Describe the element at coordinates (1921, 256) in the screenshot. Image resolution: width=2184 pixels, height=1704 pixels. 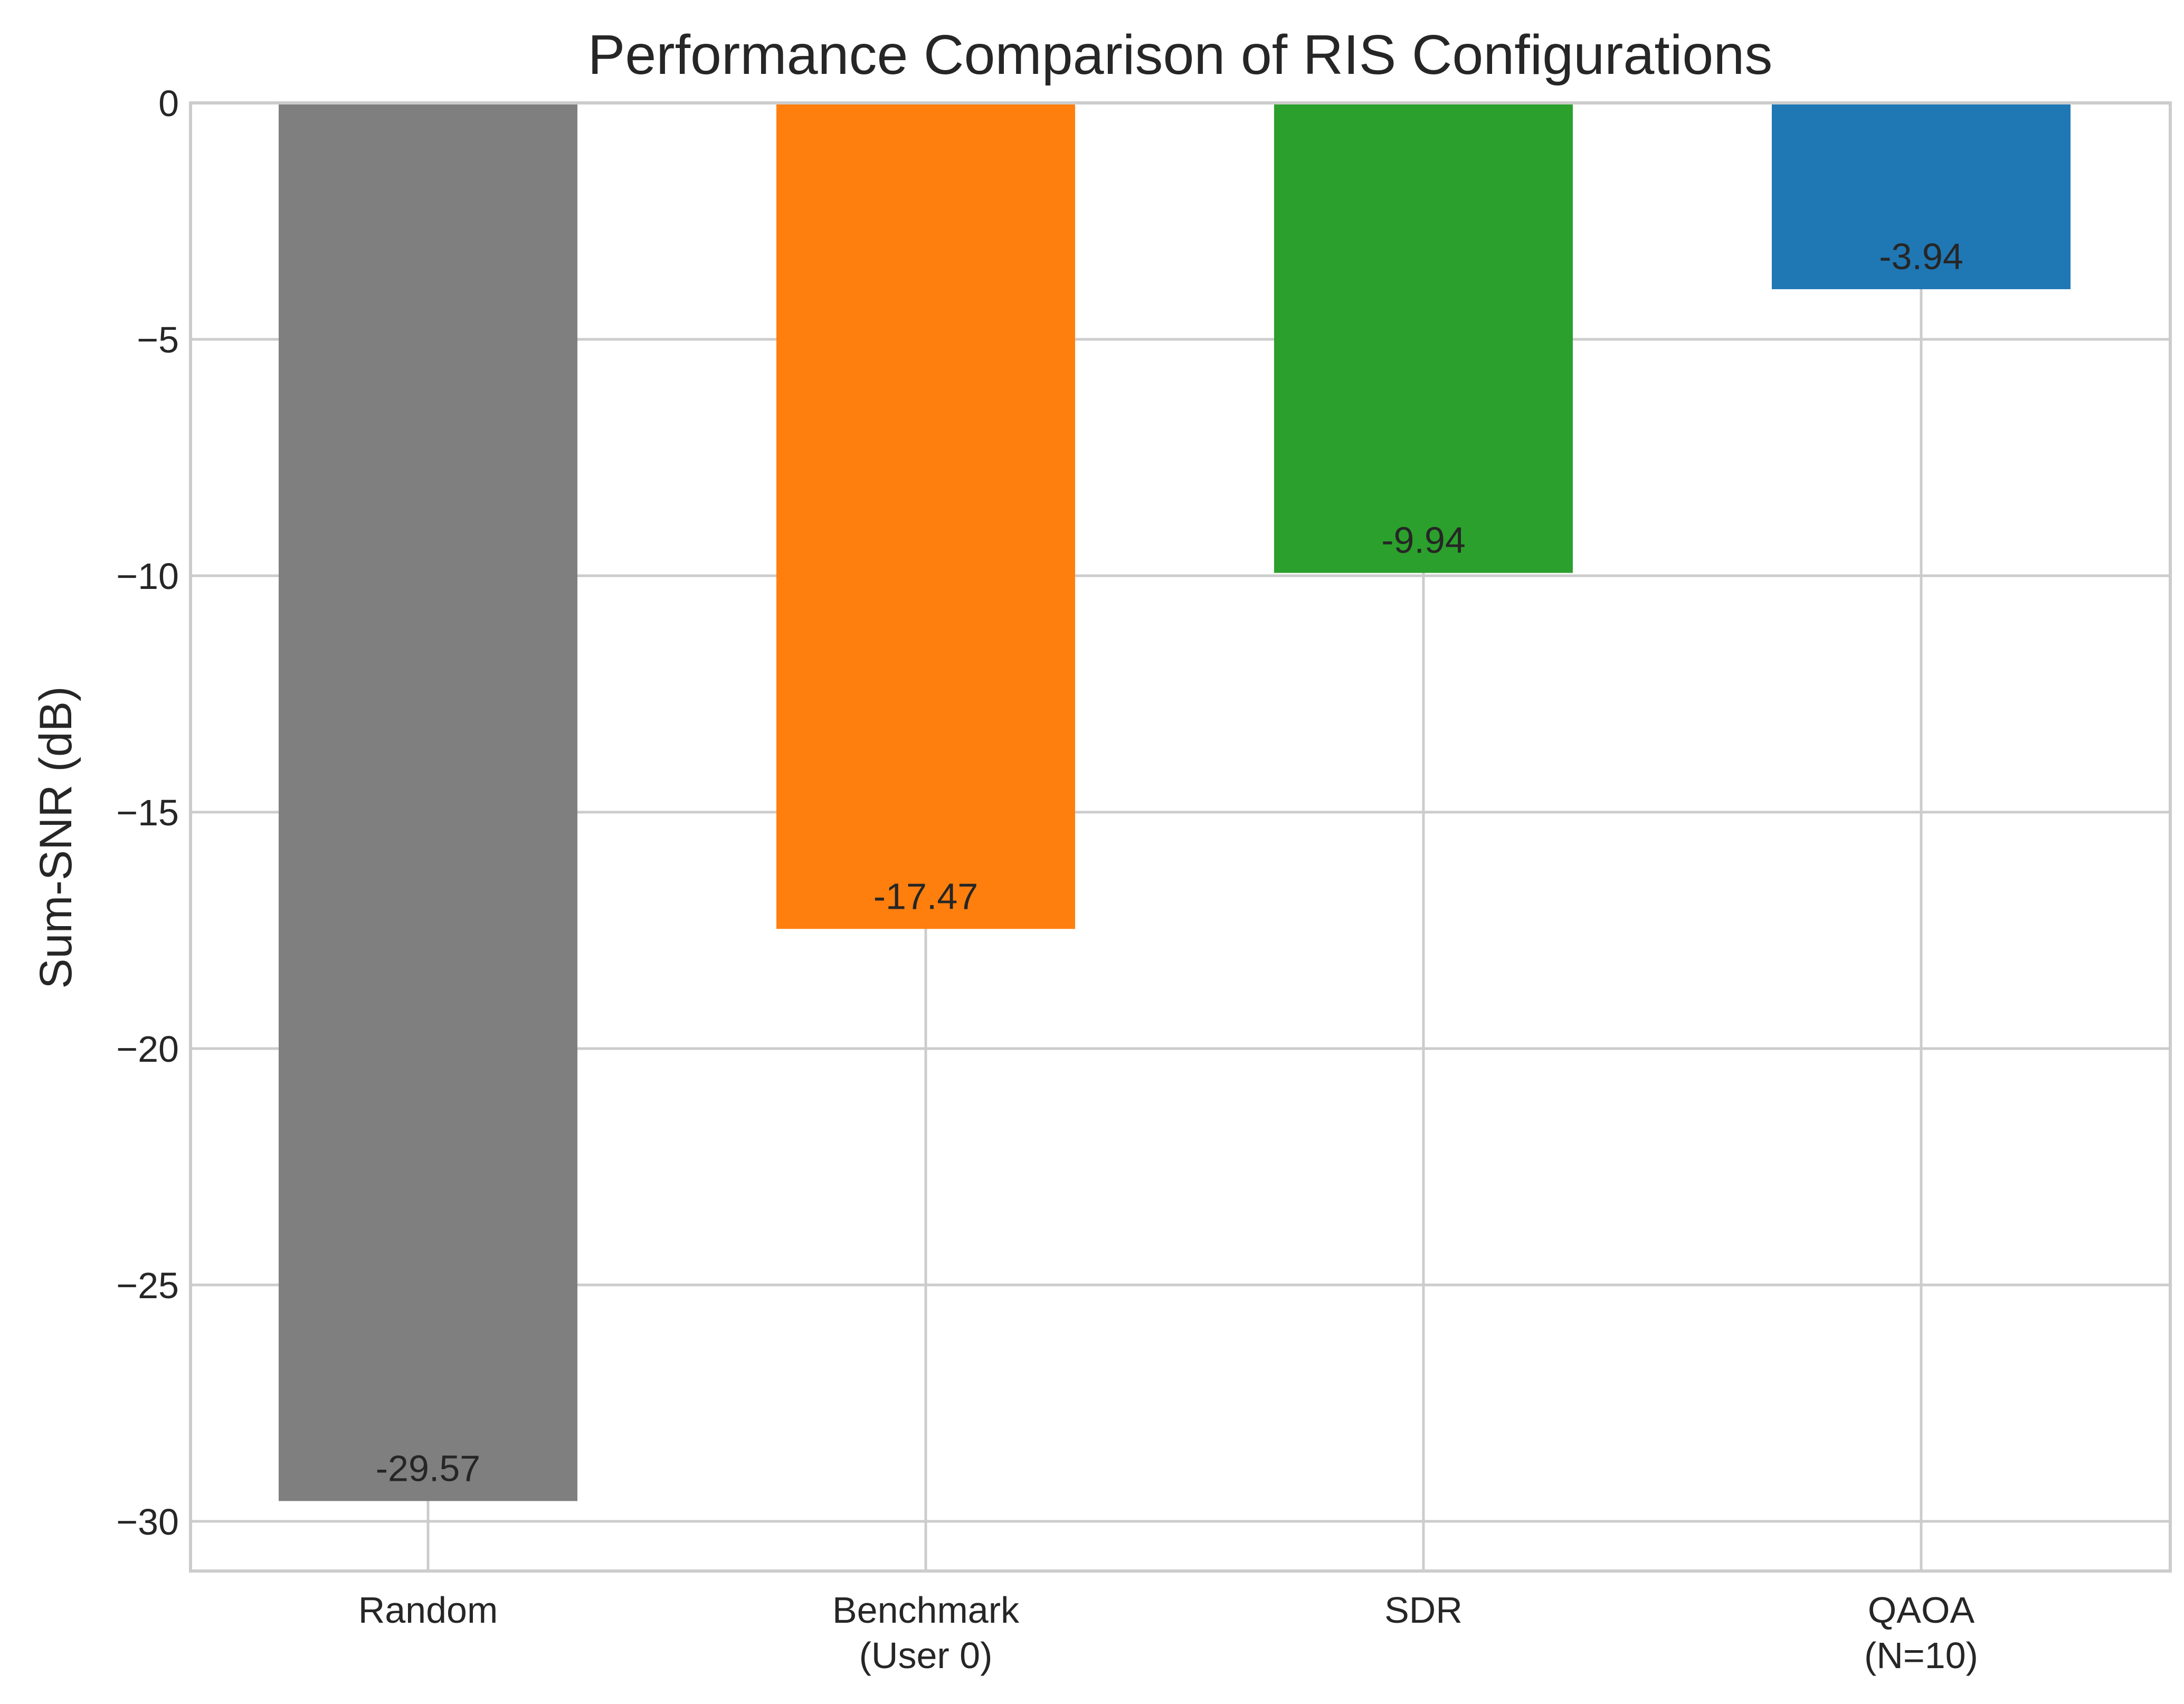
I see `bar-value-label: -3.94` at that location.